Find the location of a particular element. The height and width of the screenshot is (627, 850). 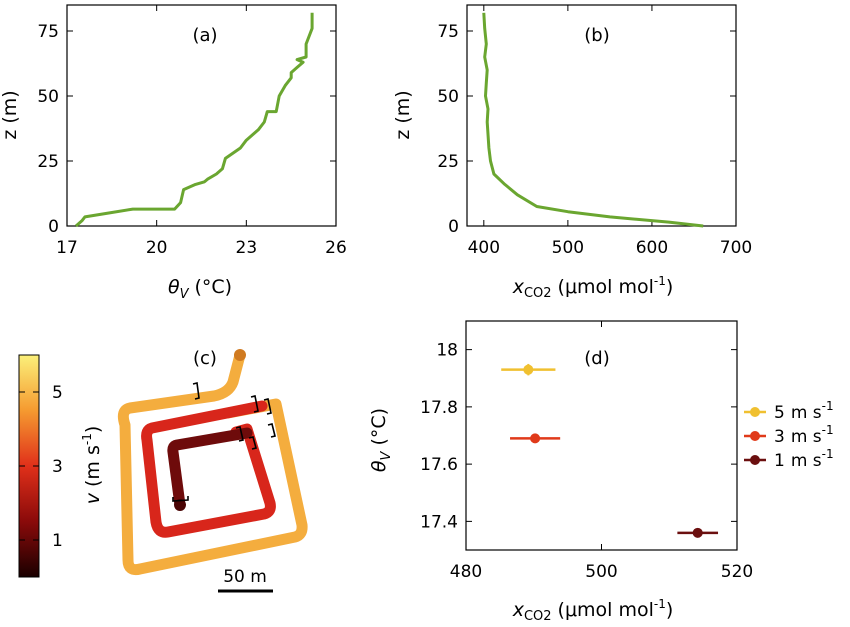

x-tick-label: 520 is located at coordinates (737, 572).